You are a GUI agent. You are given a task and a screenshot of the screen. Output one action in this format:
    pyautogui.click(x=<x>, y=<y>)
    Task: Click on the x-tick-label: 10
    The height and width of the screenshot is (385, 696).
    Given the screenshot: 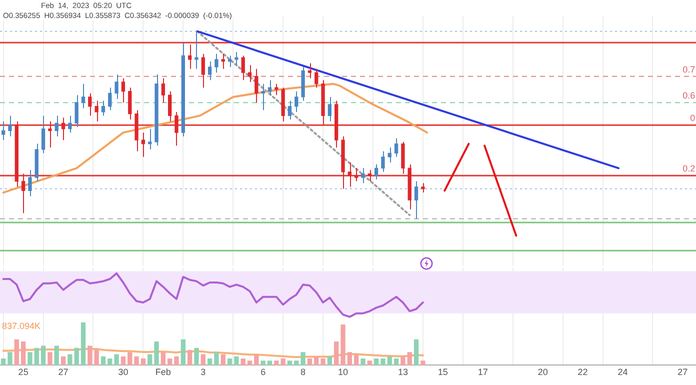 What is the action you would take?
    pyautogui.click(x=343, y=372)
    